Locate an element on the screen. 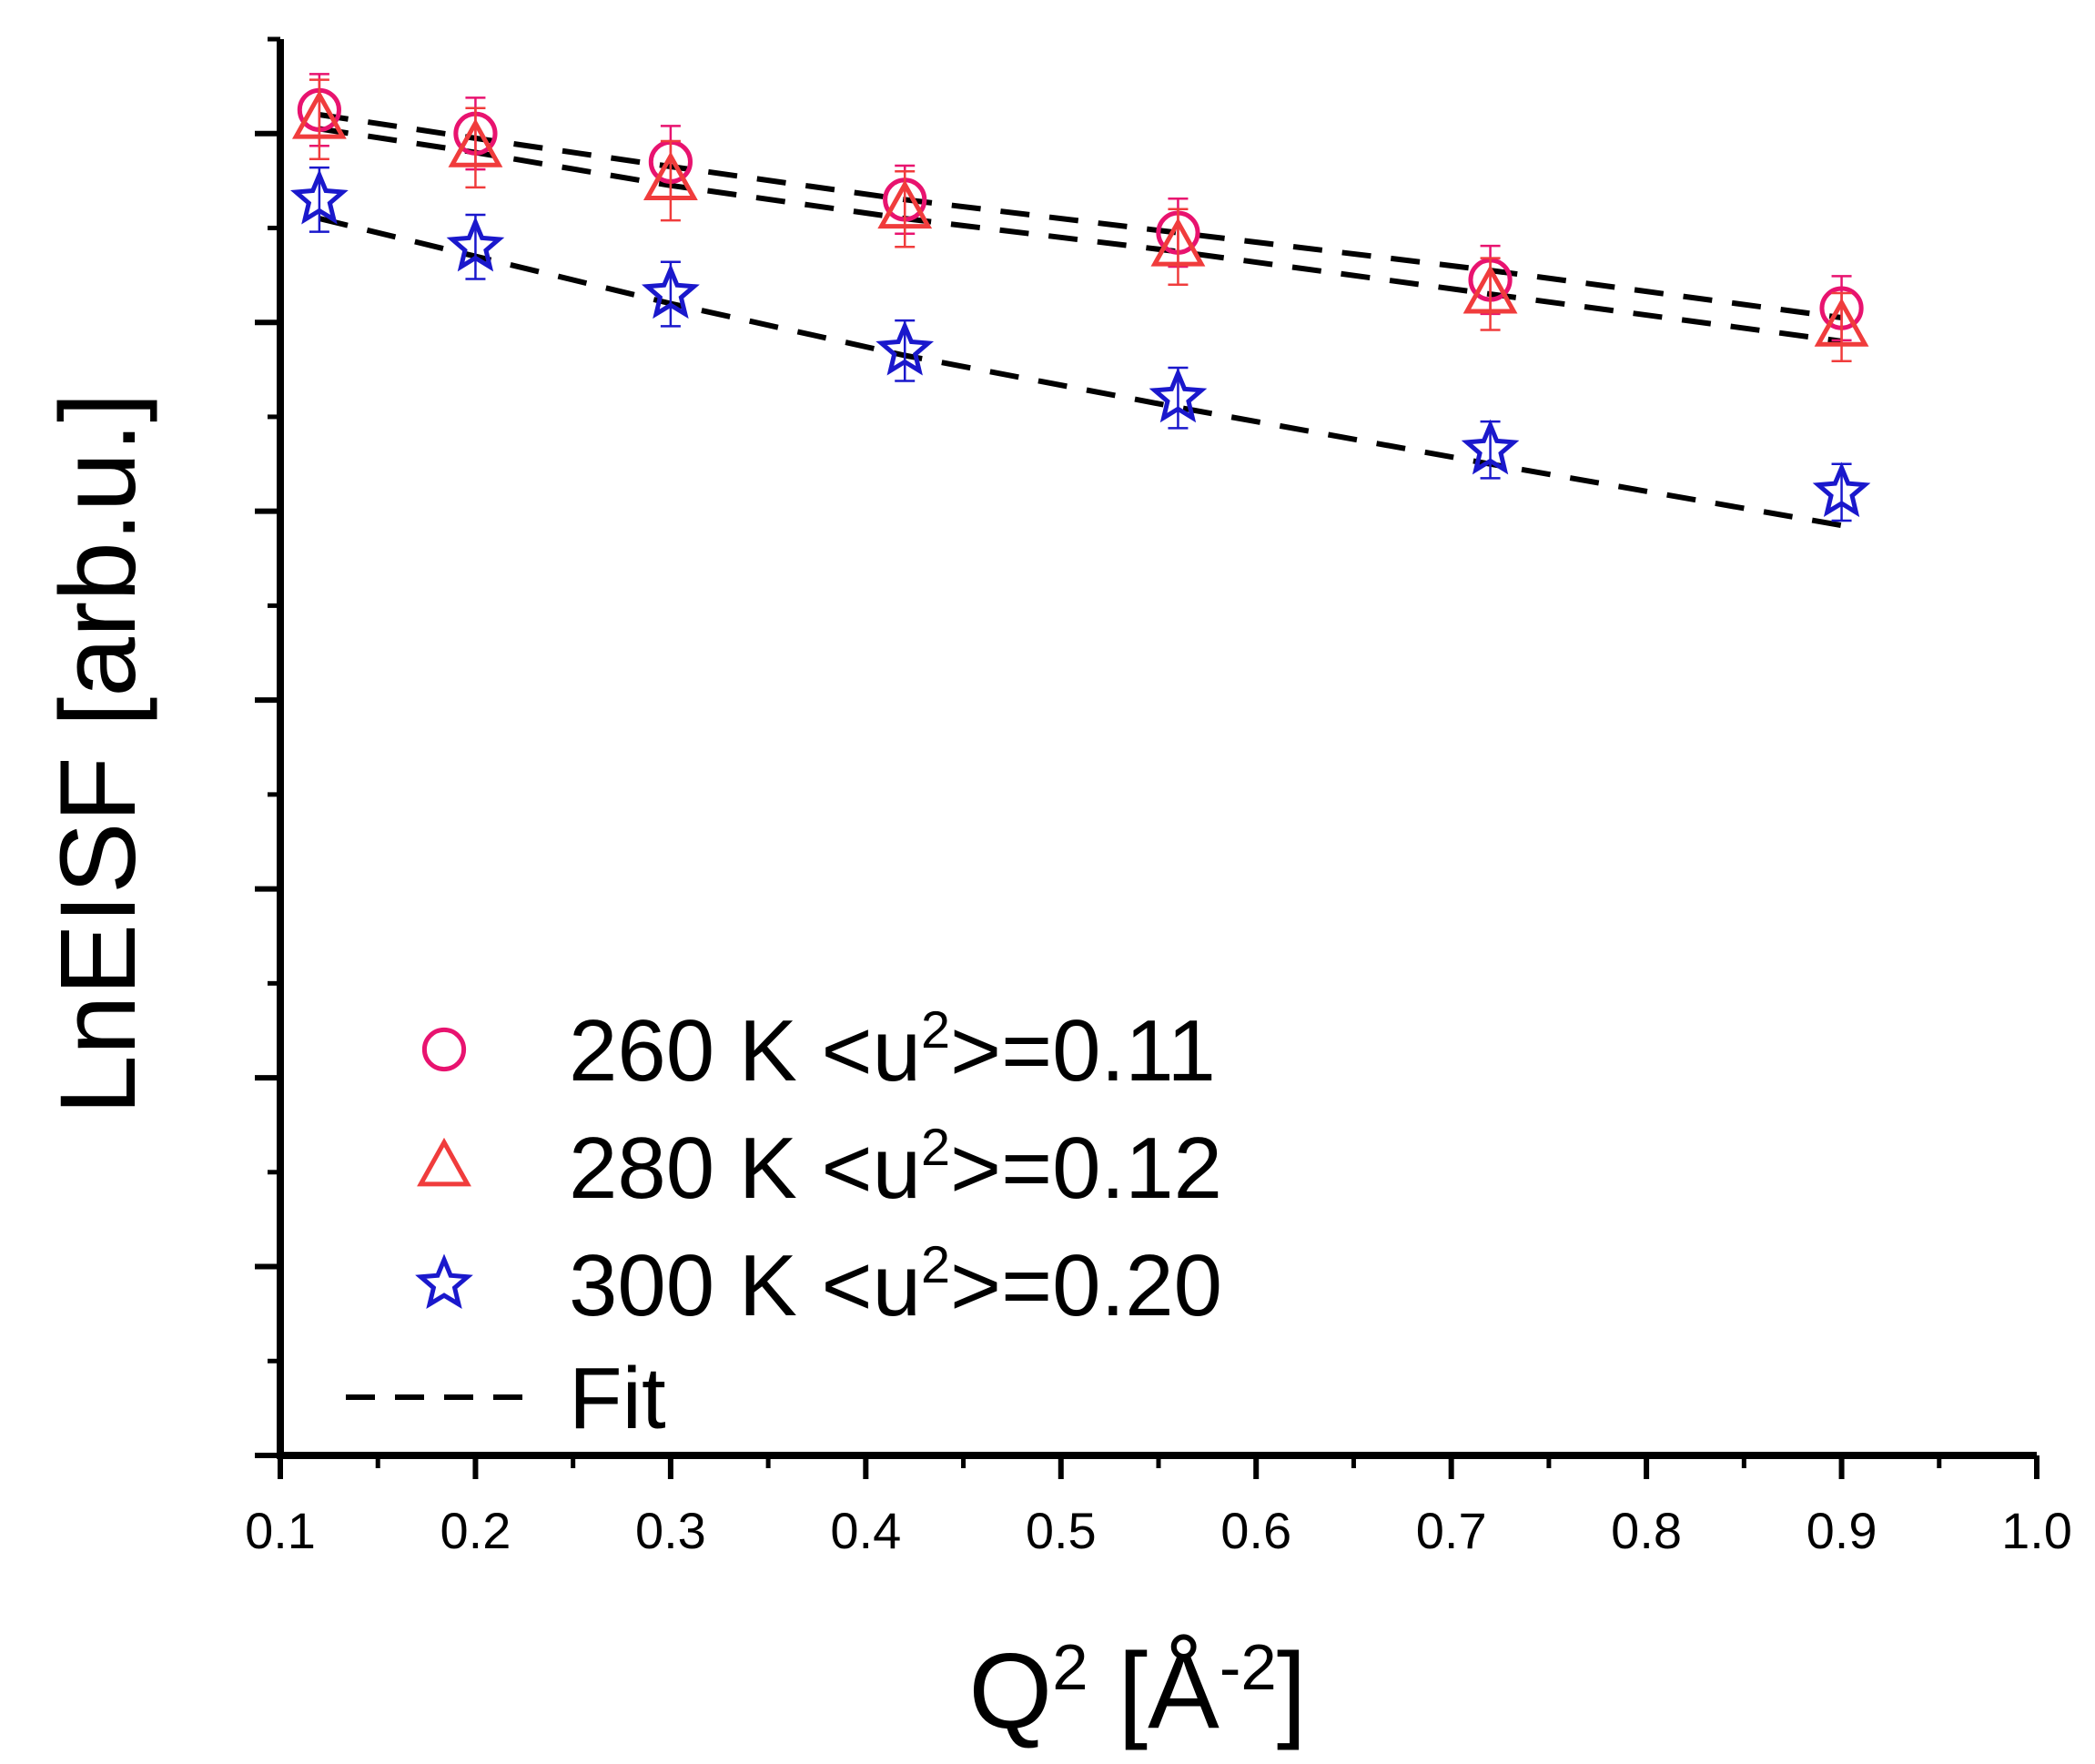 This screenshot has width=2095, height=1764. fit-line-280-K is located at coordinates (1080, 235).